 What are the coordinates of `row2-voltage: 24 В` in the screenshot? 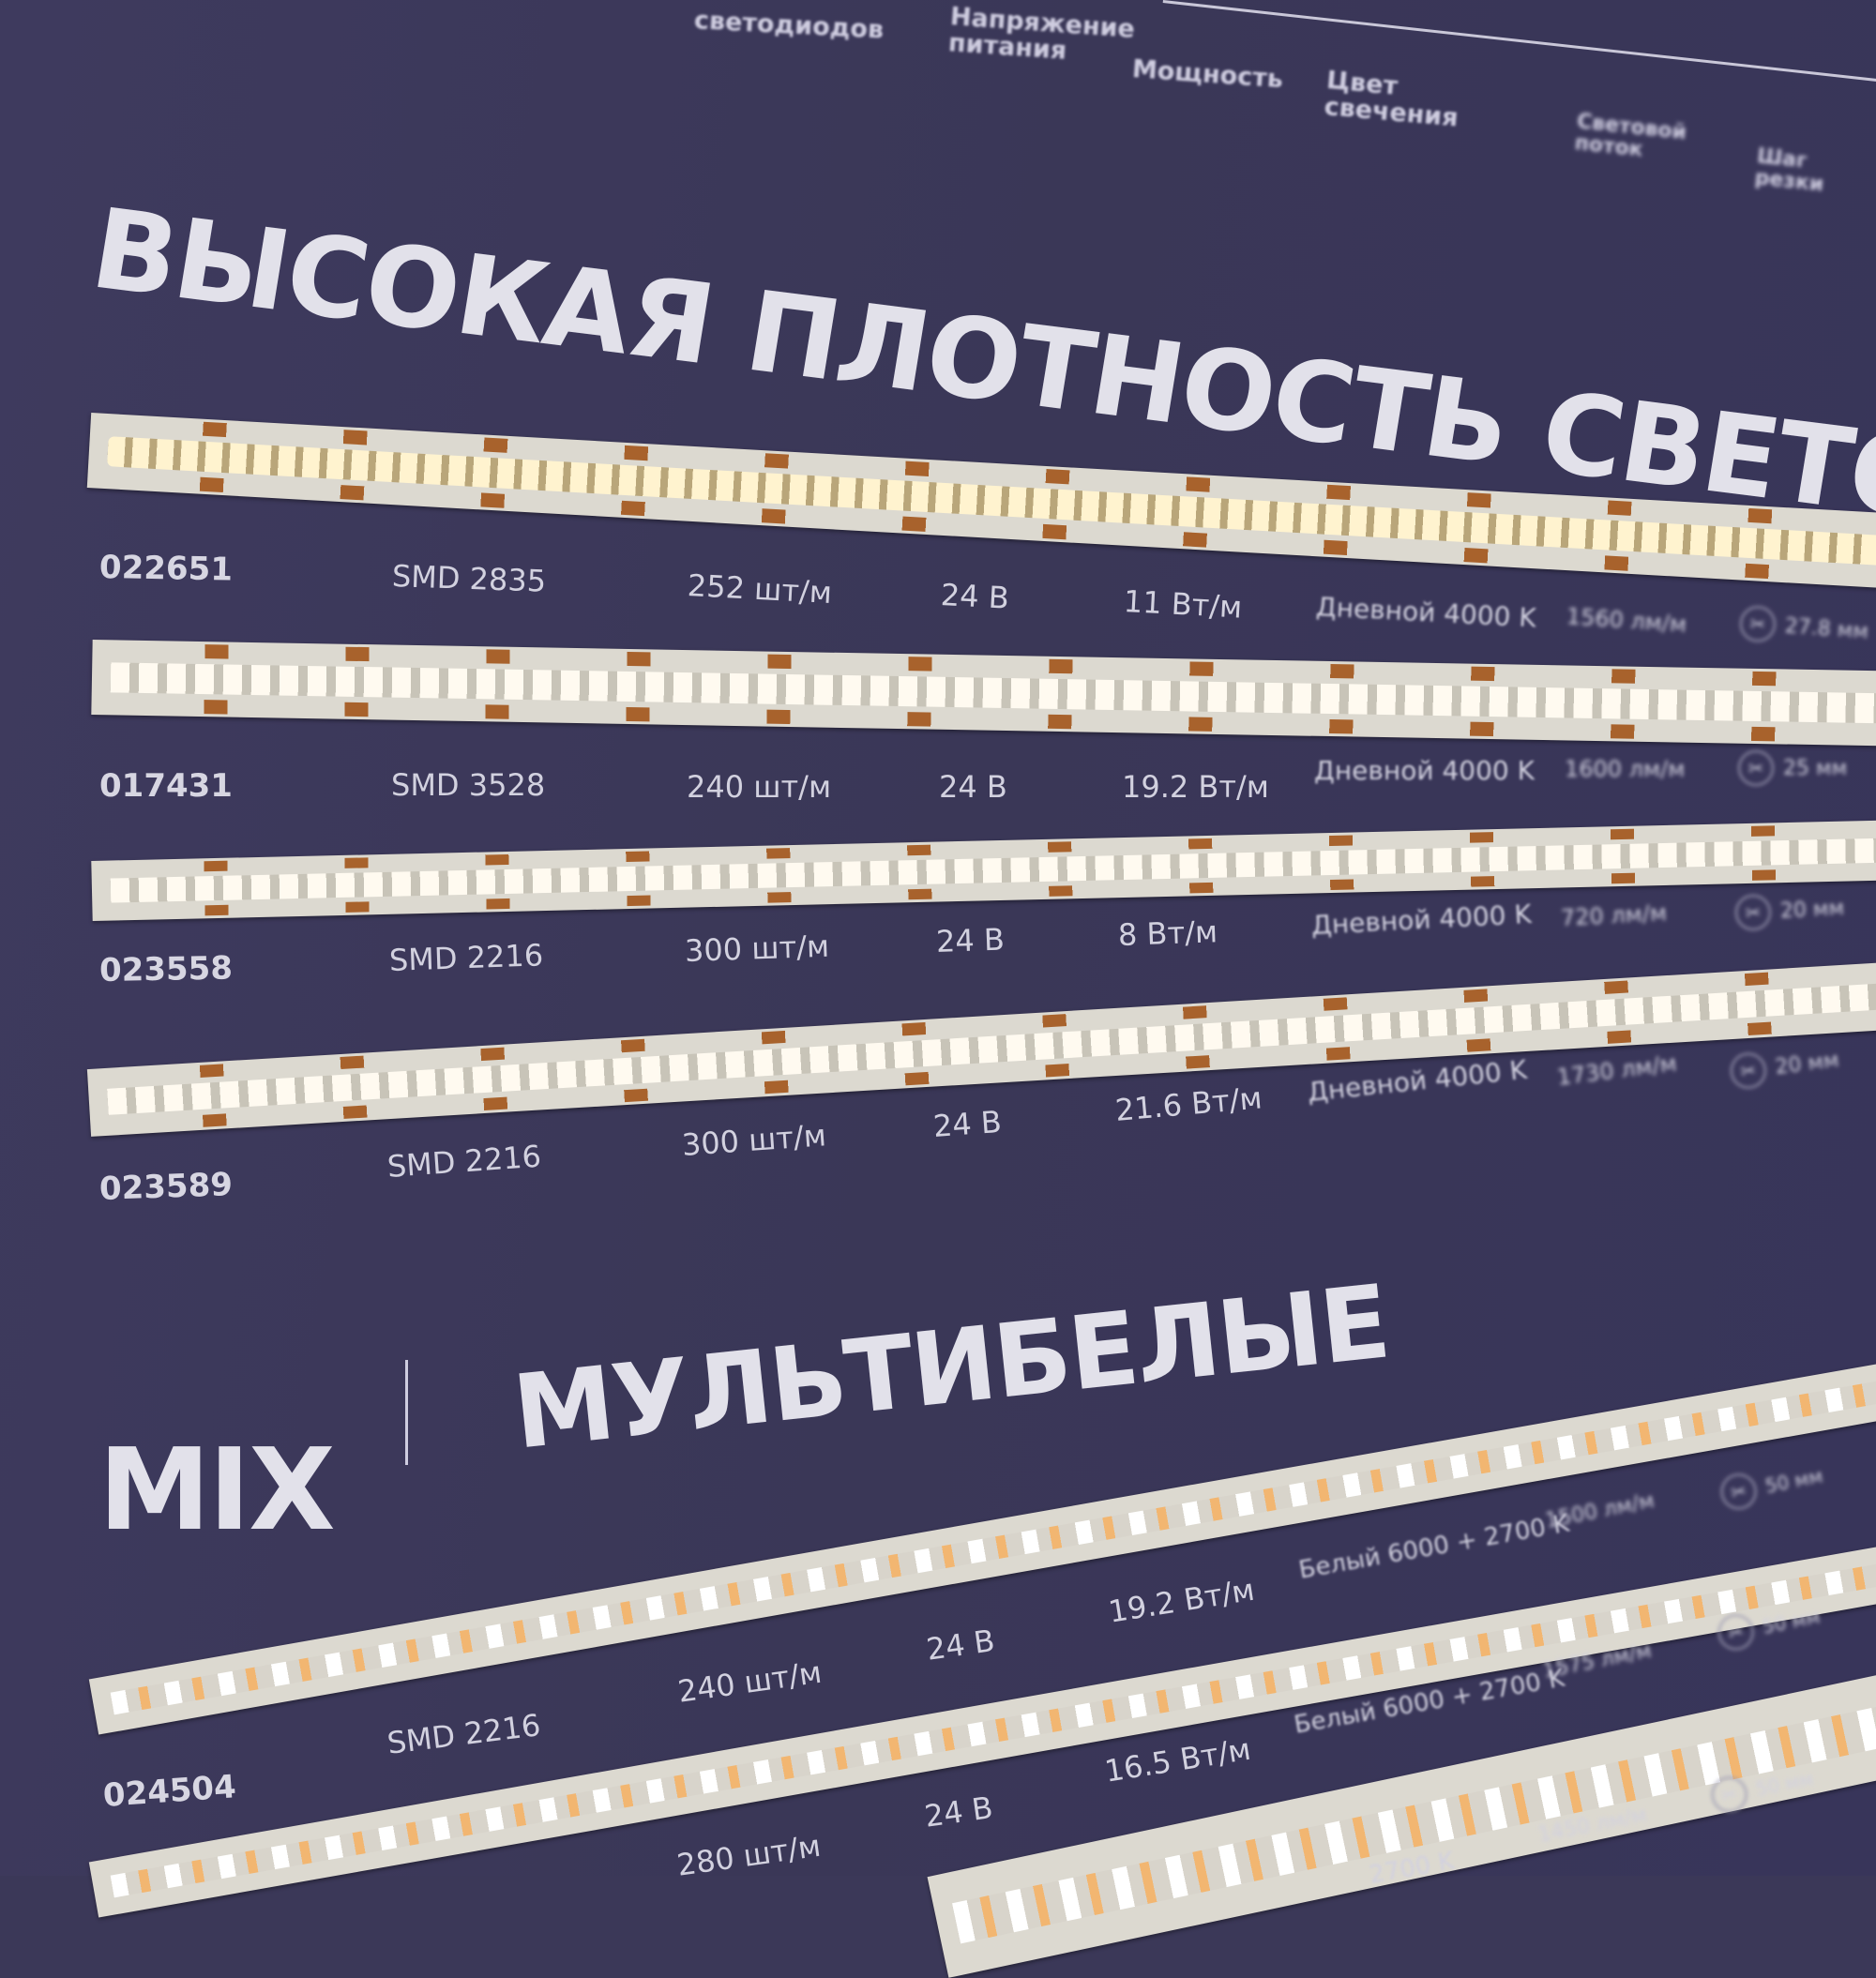 It's located at (973, 787).